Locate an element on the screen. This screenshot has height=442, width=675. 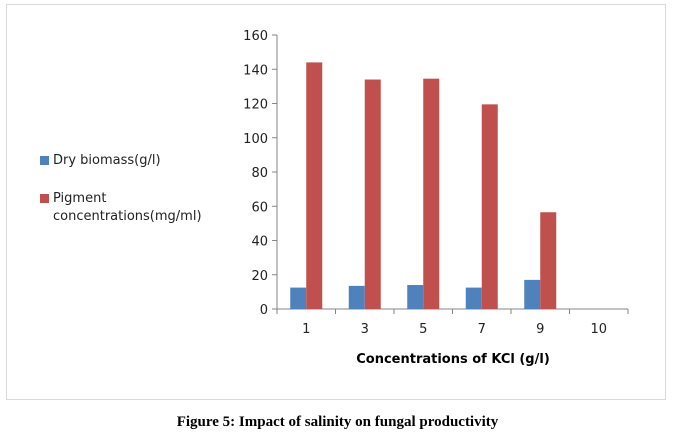
y-tick-label: 80 is located at coordinates (259, 173).